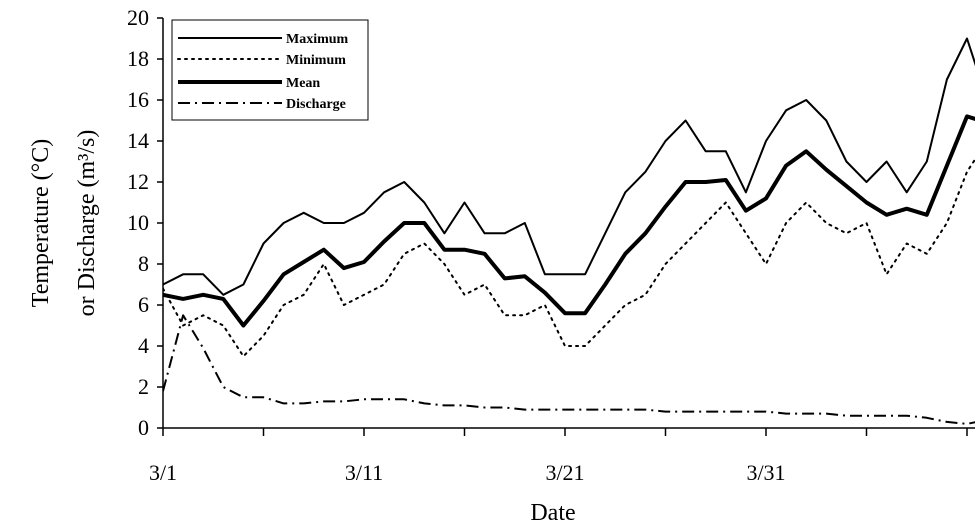 The image size is (975, 528). Describe the element at coordinates (564, 472) in the screenshot. I see `x-tick-label: 3/21` at that location.